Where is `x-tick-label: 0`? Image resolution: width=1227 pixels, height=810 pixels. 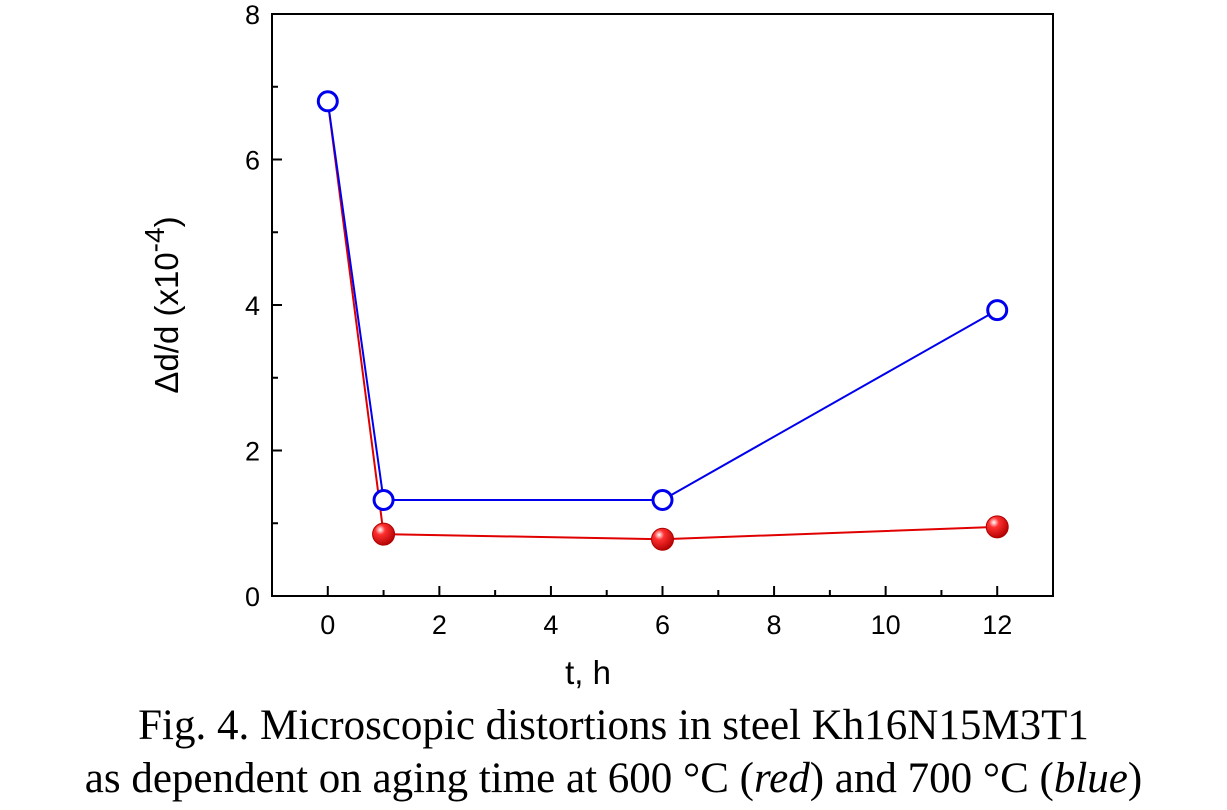 x-tick-label: 0 is located at coordinates (327, 625).